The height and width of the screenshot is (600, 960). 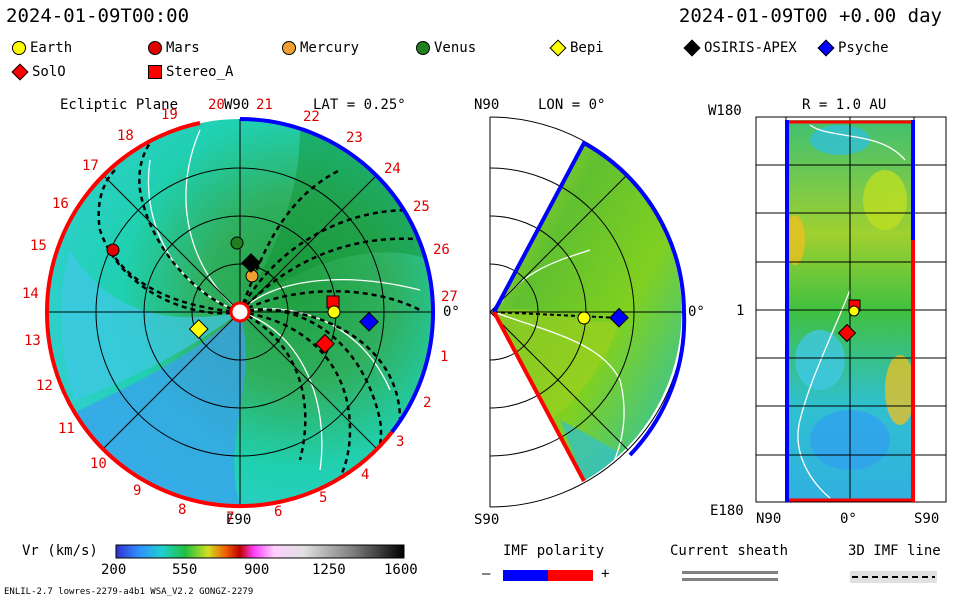 What do you see at coordinates (329, 570) in the screenshot?
I see `colorbar-tick: 1250` at bounding box center [329, 570].